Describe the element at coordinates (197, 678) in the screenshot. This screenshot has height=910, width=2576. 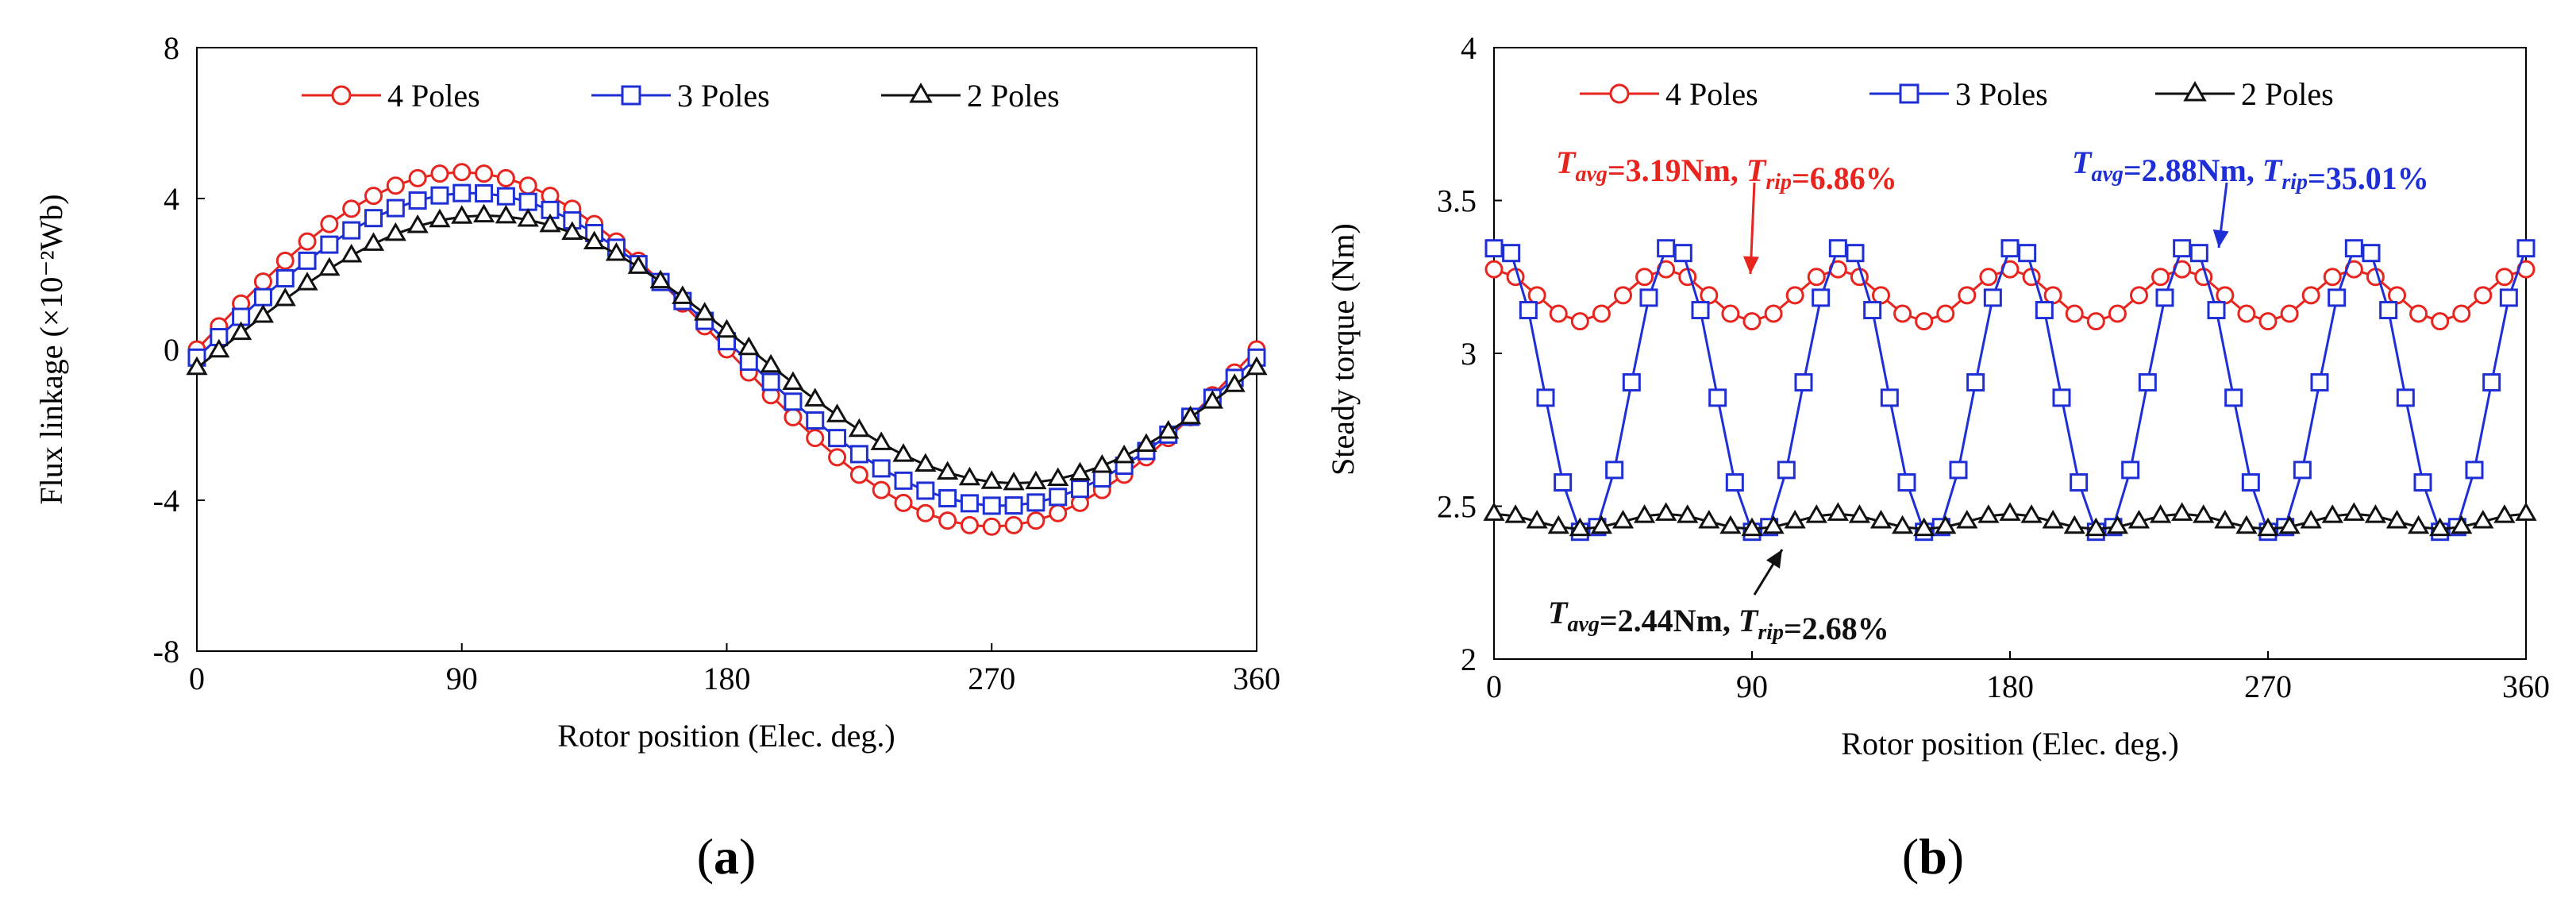
I see `x-tick-label: 0` at that location.